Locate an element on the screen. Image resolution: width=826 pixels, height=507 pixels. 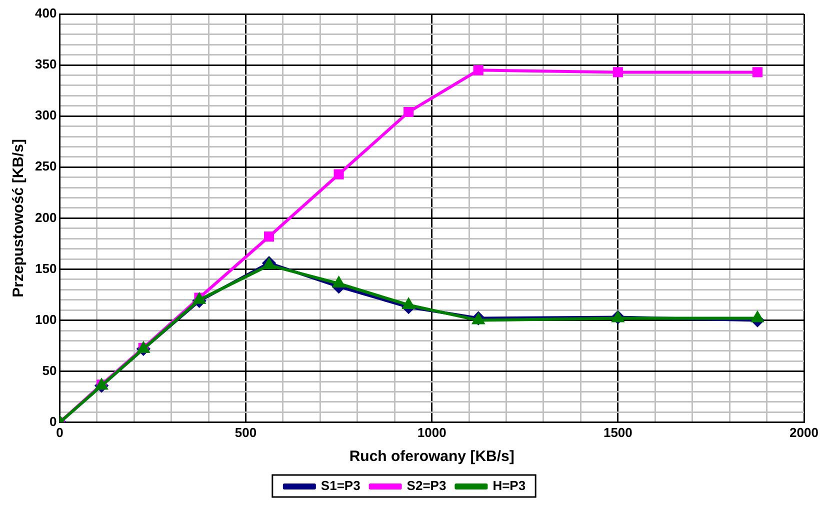
x-tick-label: 1500 is located at coordinates (617, 432).